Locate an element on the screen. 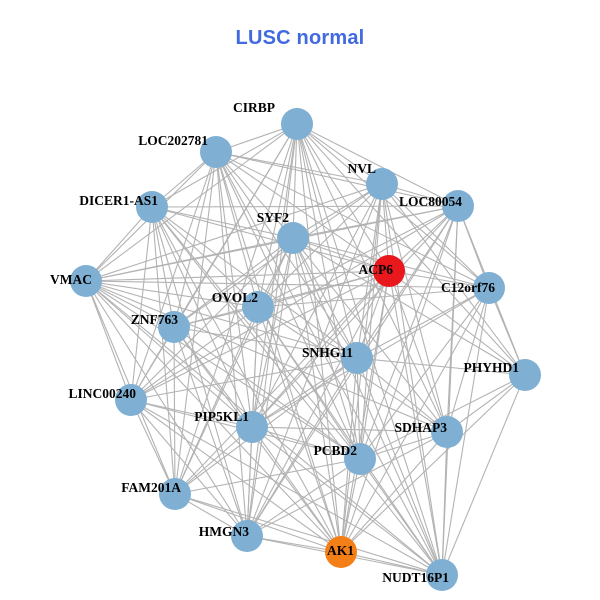 The height and width of the screenshot is (600, 600). graph-node-znf763: ZNF763 is located at coordinates (160, 327).